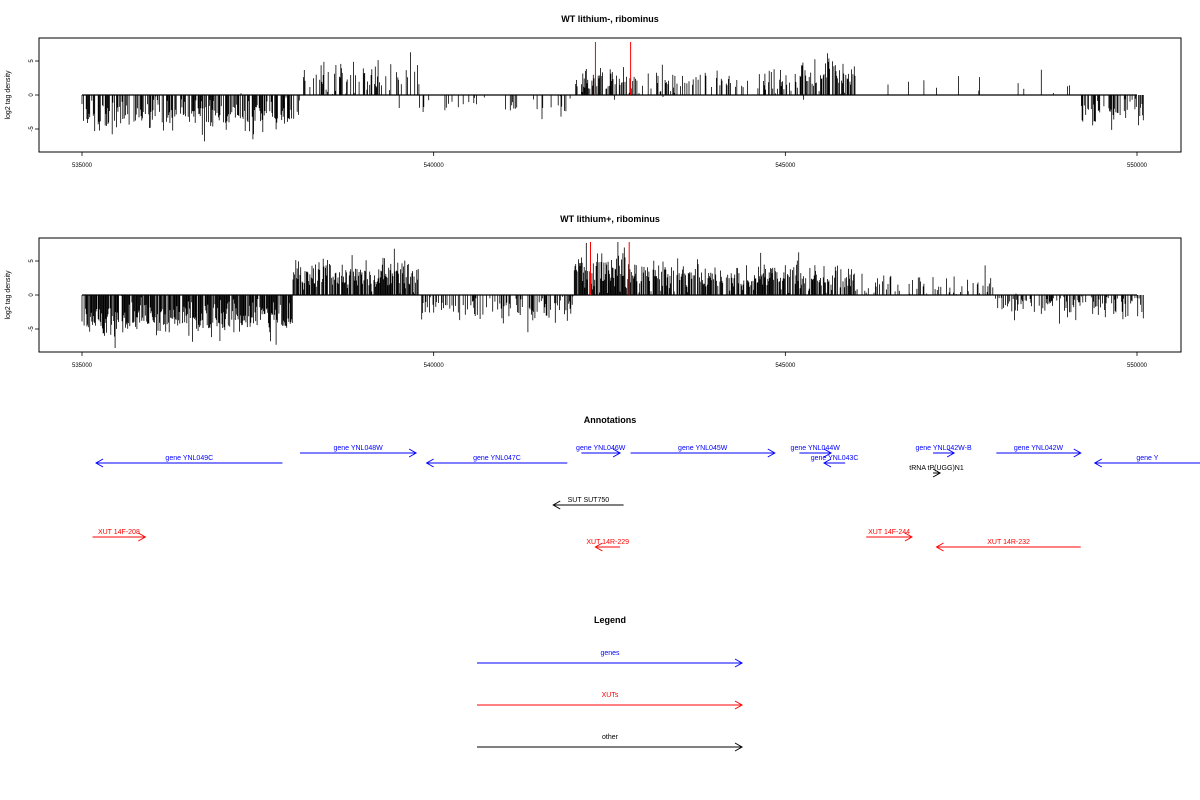 The image size is (1200, 800). What do you see at coordinates (816, 448) in the screenshot?
I see `feature-label: gene YNL044W` at bounding box center [816, 448].